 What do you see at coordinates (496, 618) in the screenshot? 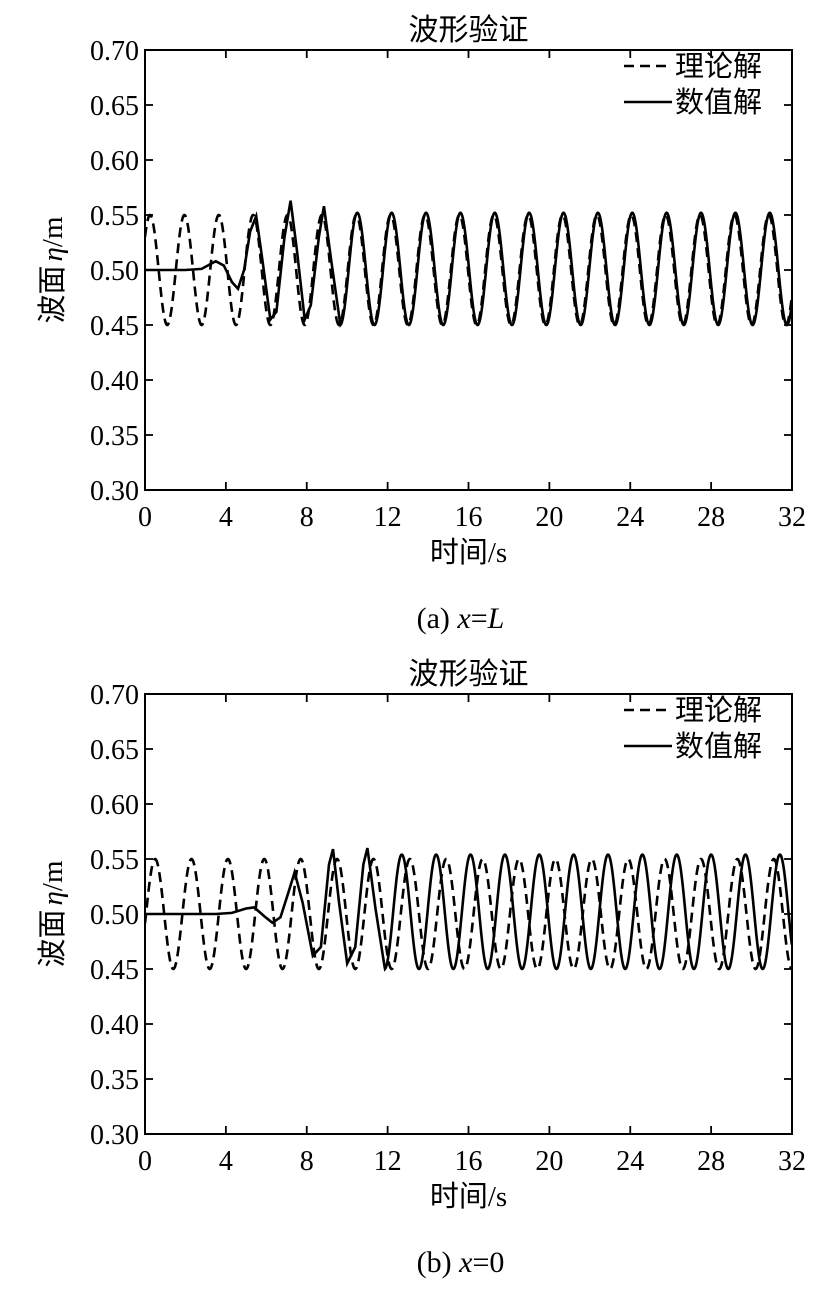
I see `caption-value: L` at bounding box center [496, 618].